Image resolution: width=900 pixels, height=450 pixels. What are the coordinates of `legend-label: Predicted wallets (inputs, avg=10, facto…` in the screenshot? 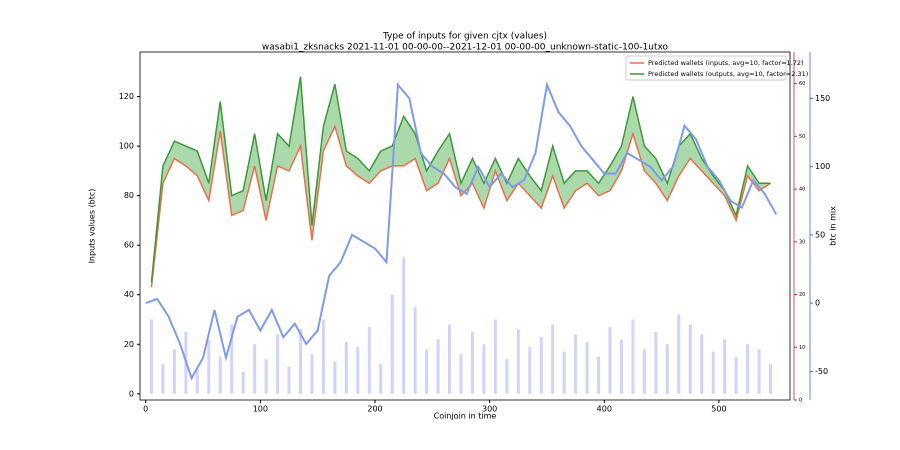 It's located at (726, 63).